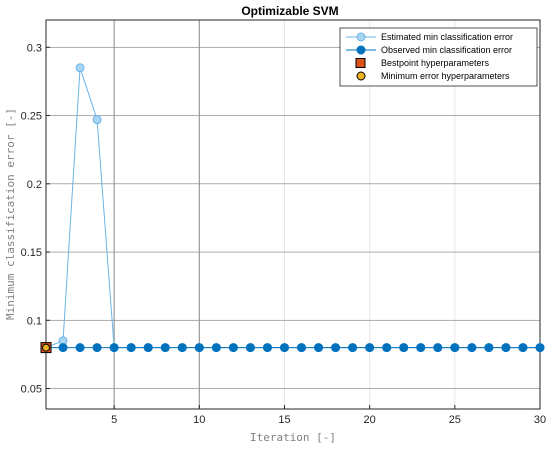 This screenshot has height=454, width=550. I want to click on y-axis-label: Minimum classification error [-], so click(10, 214).